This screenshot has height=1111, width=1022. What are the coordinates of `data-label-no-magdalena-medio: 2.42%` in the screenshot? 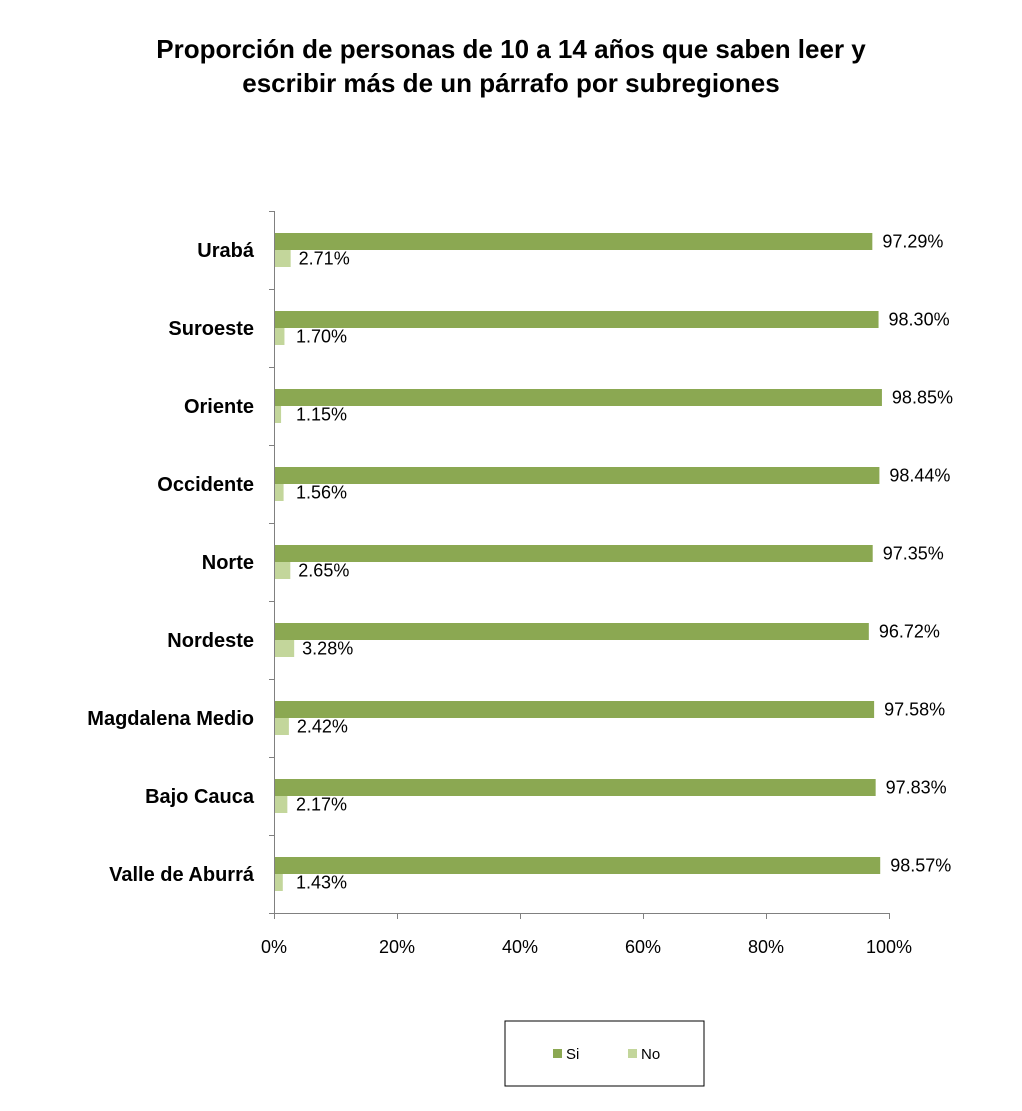 It's located at (322, 727).